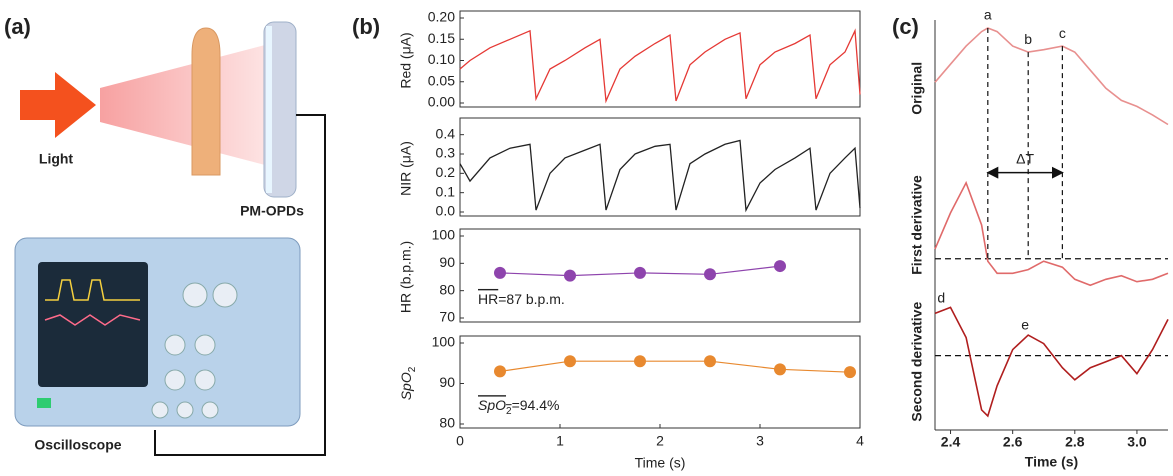  Describe the element at coordinates (1137, 442) in the screenshot. I see `x-tick-label: 3.0` at that location.